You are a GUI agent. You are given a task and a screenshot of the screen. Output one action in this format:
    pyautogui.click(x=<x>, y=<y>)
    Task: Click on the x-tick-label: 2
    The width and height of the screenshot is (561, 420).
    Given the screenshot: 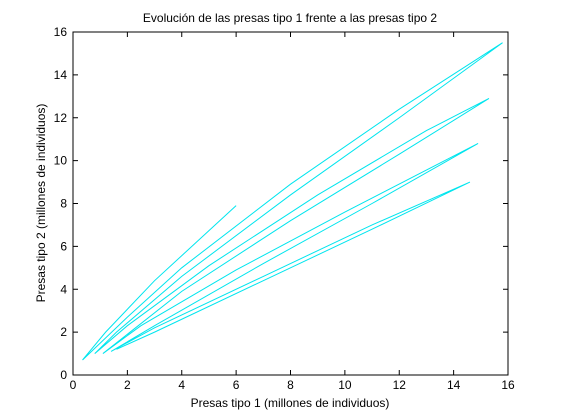 What is the action you would take?
    pyautogui.click(x=127, y=385)
    